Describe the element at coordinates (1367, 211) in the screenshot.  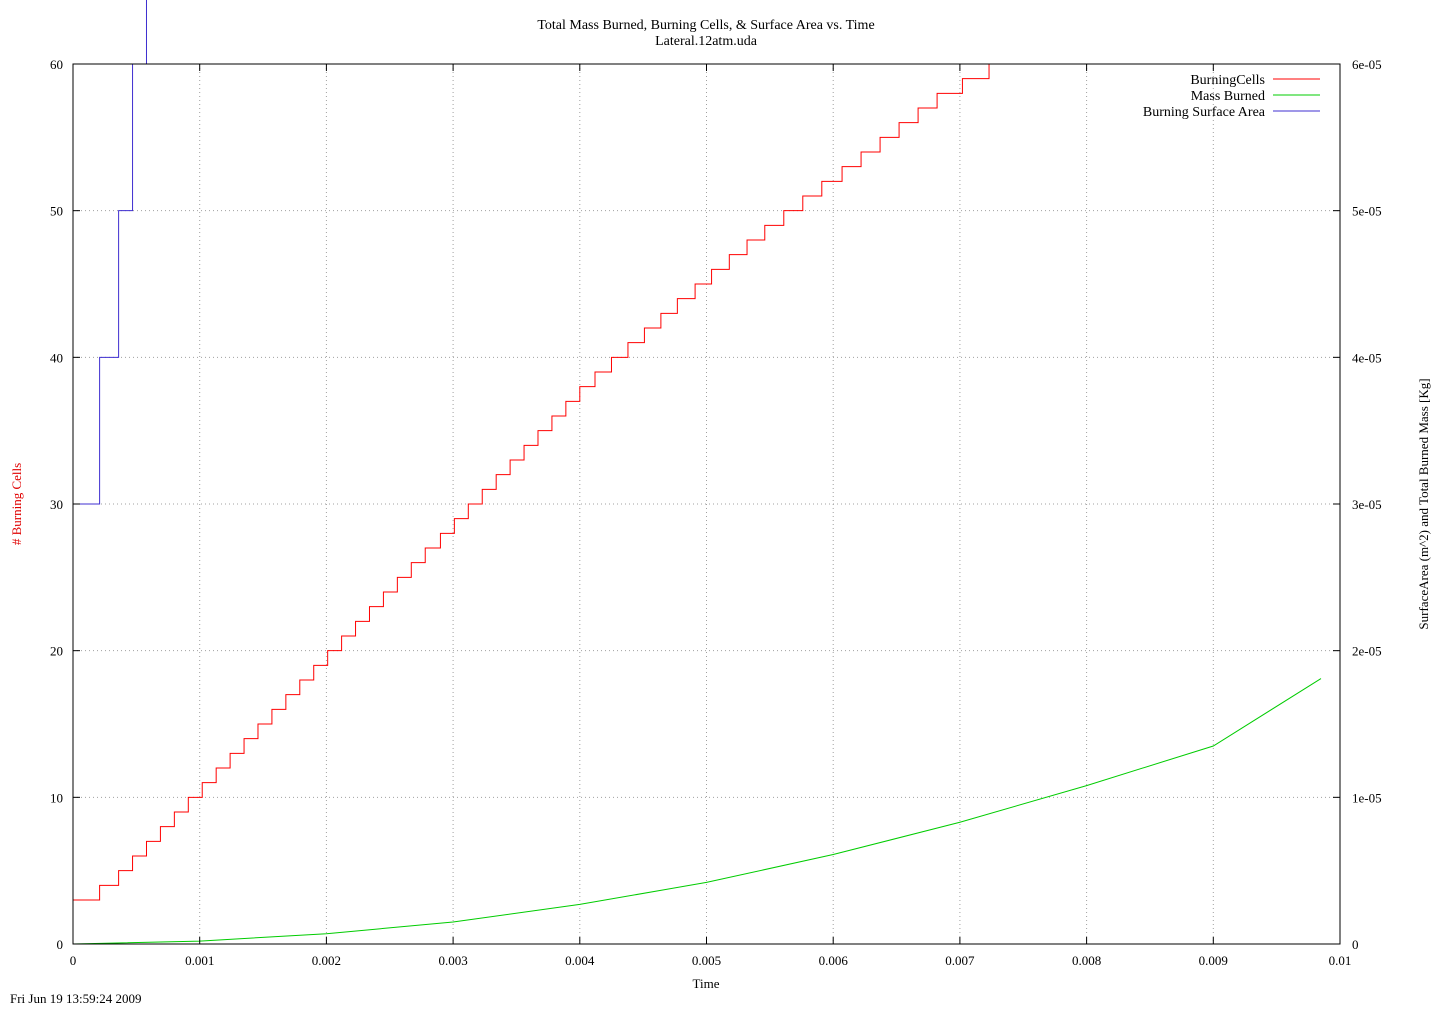
I see `y2-tick-label: 5e-05` at that location.